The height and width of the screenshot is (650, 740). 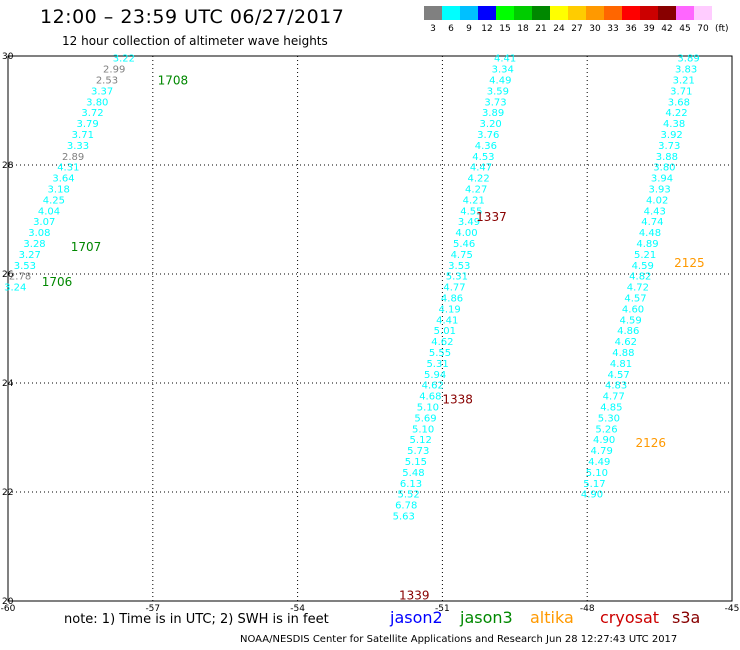 I want to click on y-tick-label: 24, so click(x=8, y=384).